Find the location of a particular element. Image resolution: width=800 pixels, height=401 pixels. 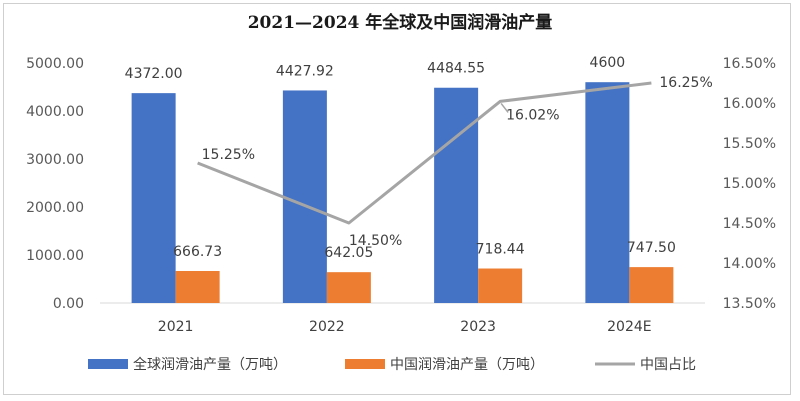

data-label-china-share: 15.25% is located at coordinates (228, 155).